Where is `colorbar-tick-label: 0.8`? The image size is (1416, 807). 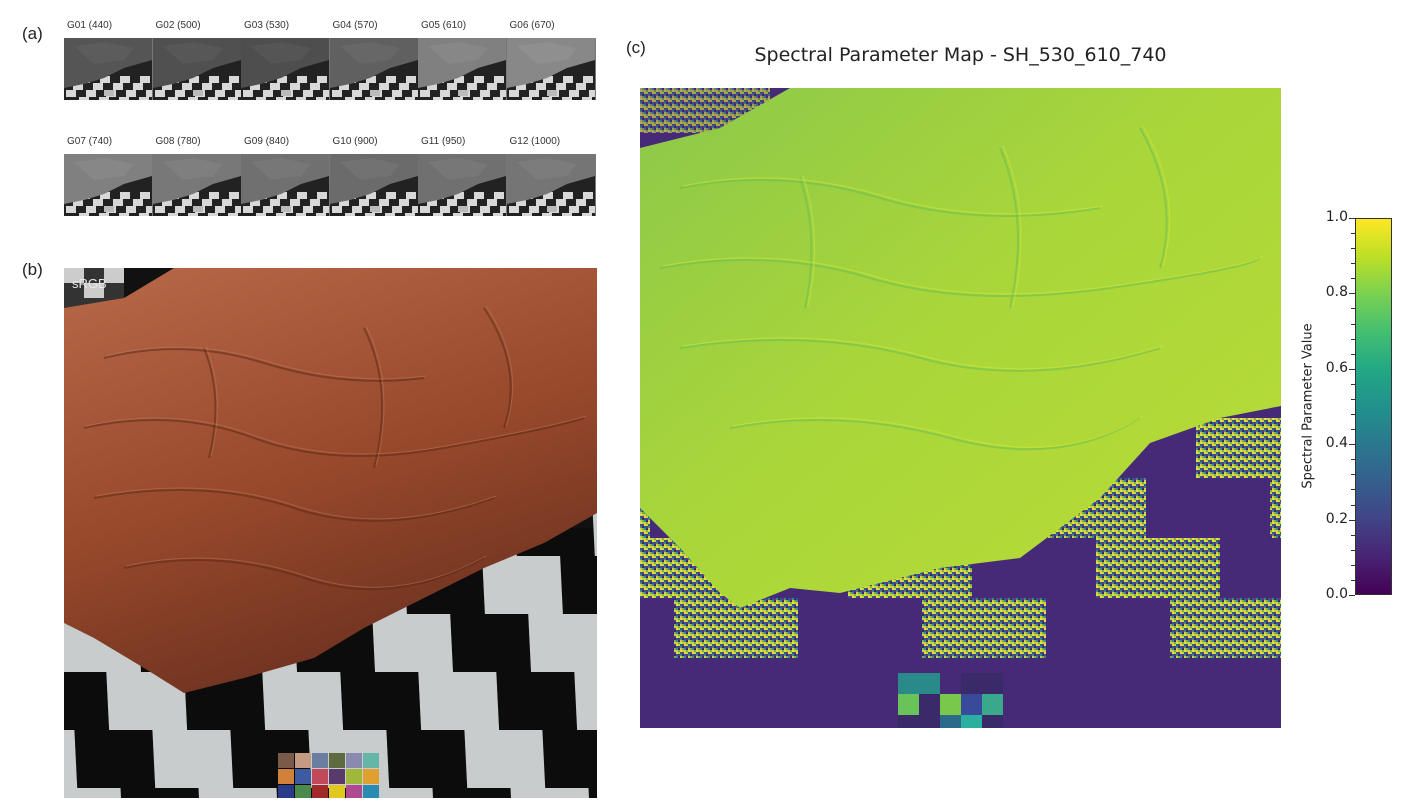
colorbar-tick-label: 0.8 is located at coordinates (1336, 292).